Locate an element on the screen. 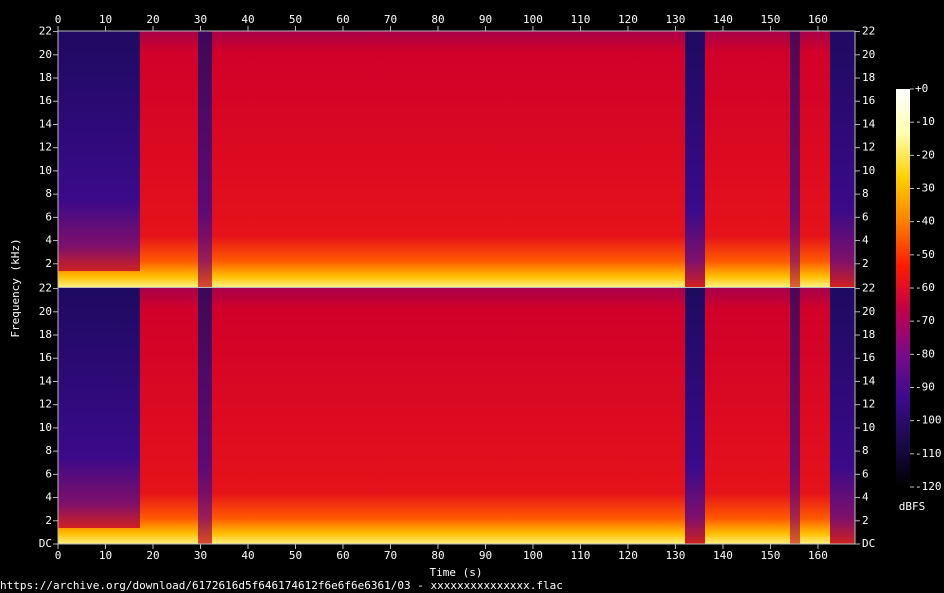 This screenshot has height=593, width=944. y-axis-label: Frequency (kHz) is located at coordinates (15, 287).